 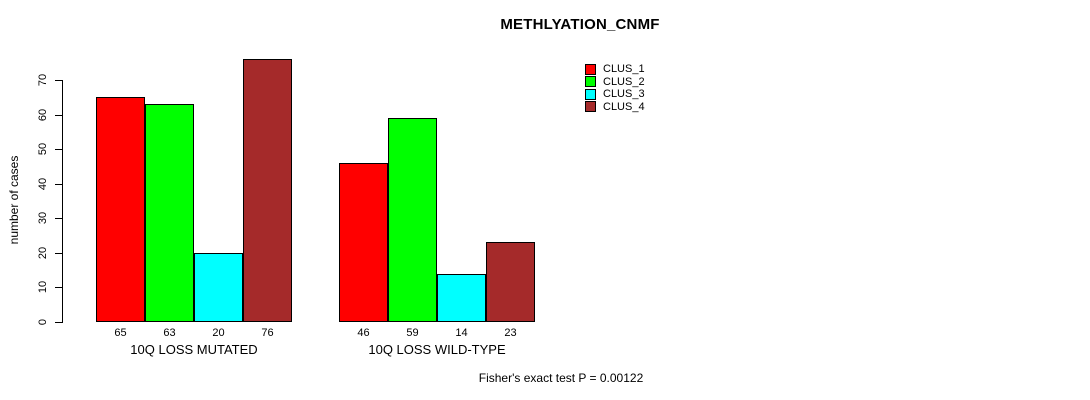 I want to click on legend-item-clus_3: CLUS_3, so click(x=615, y=94).